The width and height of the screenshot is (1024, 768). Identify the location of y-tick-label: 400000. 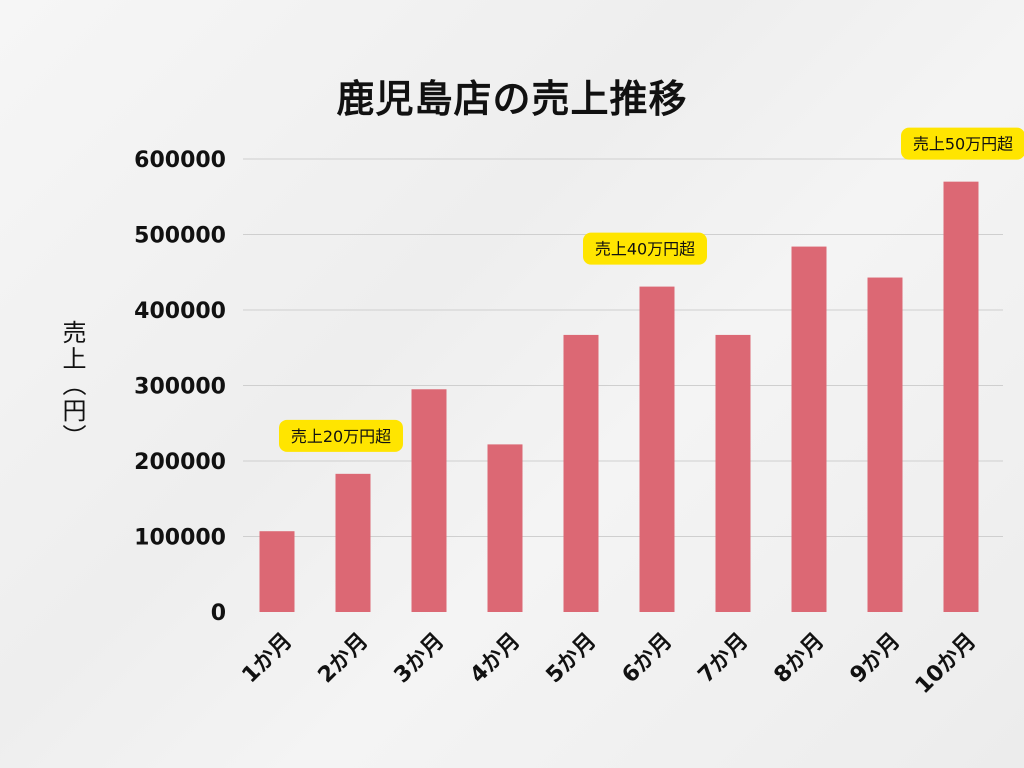
(180, 311).